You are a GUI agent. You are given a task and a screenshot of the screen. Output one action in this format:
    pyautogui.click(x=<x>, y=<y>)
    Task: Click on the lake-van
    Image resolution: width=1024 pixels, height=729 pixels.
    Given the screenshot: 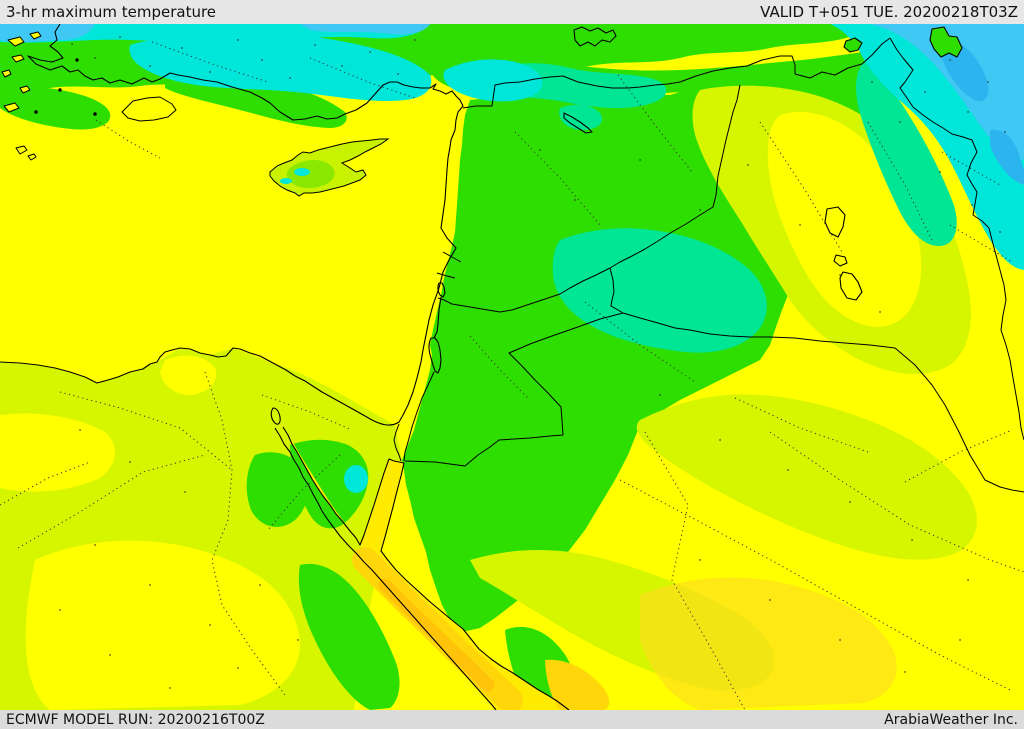 What is the action you would take?
    pyautogui.click(x=853, y=45)
    